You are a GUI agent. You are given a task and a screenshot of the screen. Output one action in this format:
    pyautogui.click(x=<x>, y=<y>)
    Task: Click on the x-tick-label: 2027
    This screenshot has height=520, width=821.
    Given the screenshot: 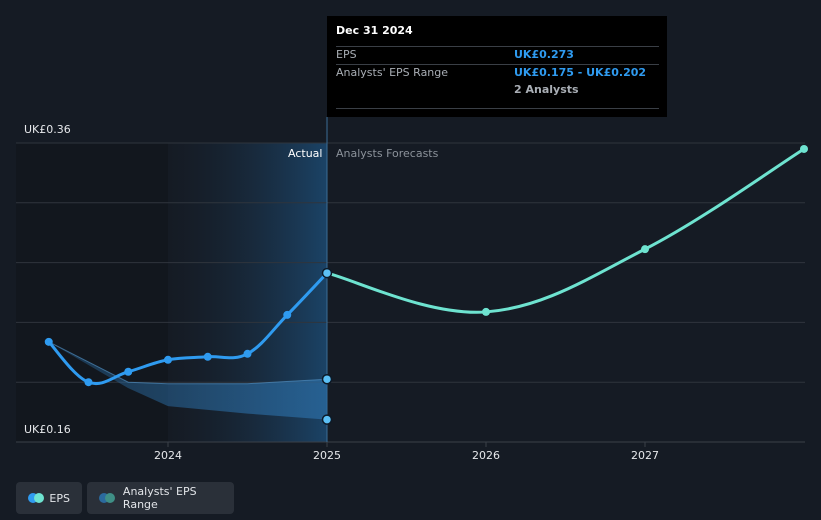 What is the action you would take?
    pyautogui.click(x=645, y=455)
    